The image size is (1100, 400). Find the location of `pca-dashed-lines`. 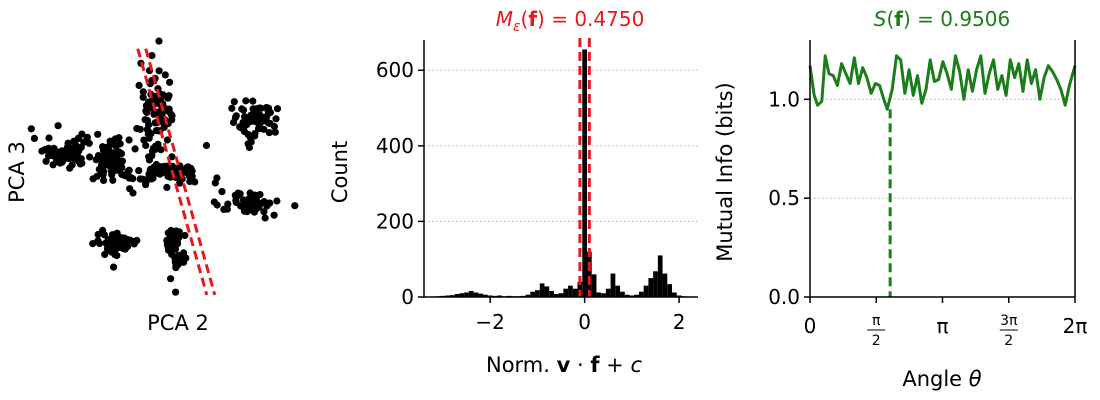

pca-dashed-lines is located at coordinates (176, 172).